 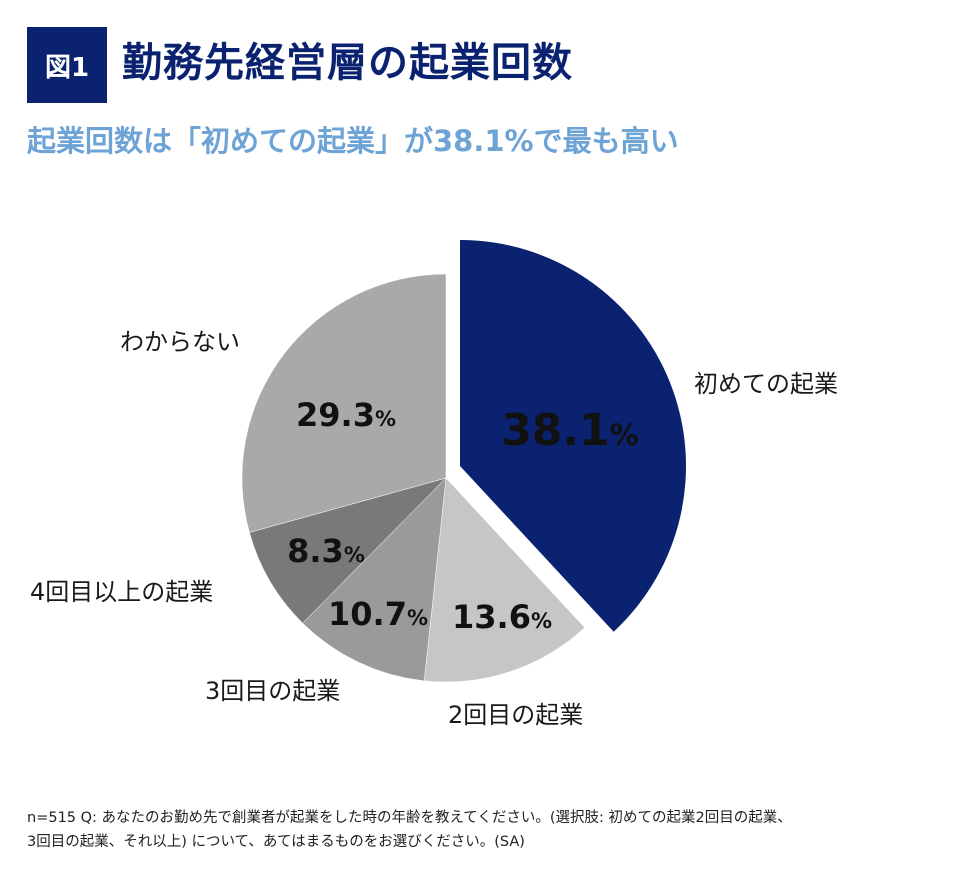 What do you see at coordinates (121, 592) in the screenshot?
I see `slice-label: 4回目以上の起業` at bounding box center [121, 592].